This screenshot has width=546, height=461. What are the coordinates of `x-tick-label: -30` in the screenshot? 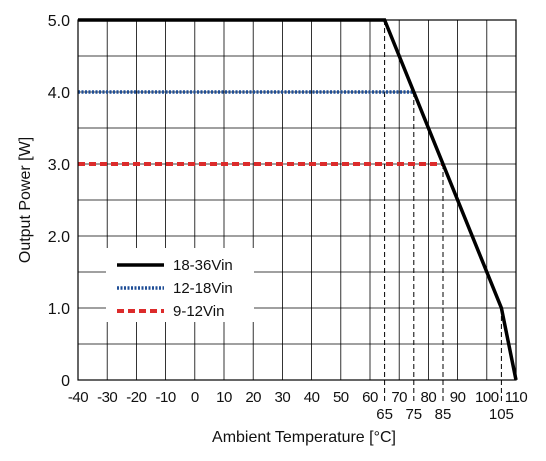 It's located at (107, 397).